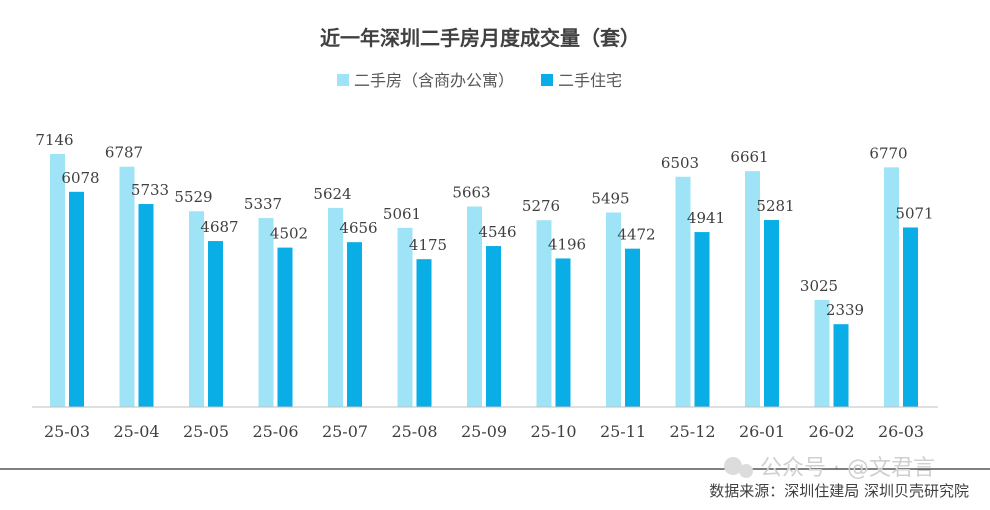  Describe the element at coordinates (434, 80) in the screenshot. I see `legend-label-series-0: 二手房（含商办公寓）` at that location.